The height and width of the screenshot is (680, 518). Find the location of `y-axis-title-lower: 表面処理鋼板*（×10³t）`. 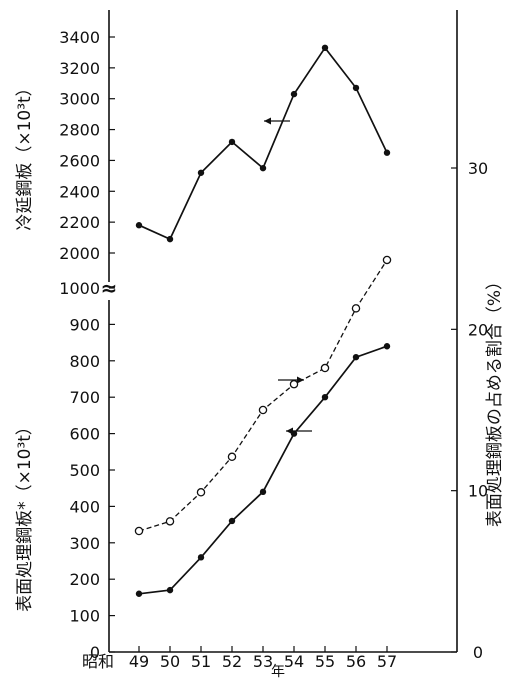

y-axis-title-lower: 表面処理鋼板*（×10³t） is located at coordinates (25, 515).